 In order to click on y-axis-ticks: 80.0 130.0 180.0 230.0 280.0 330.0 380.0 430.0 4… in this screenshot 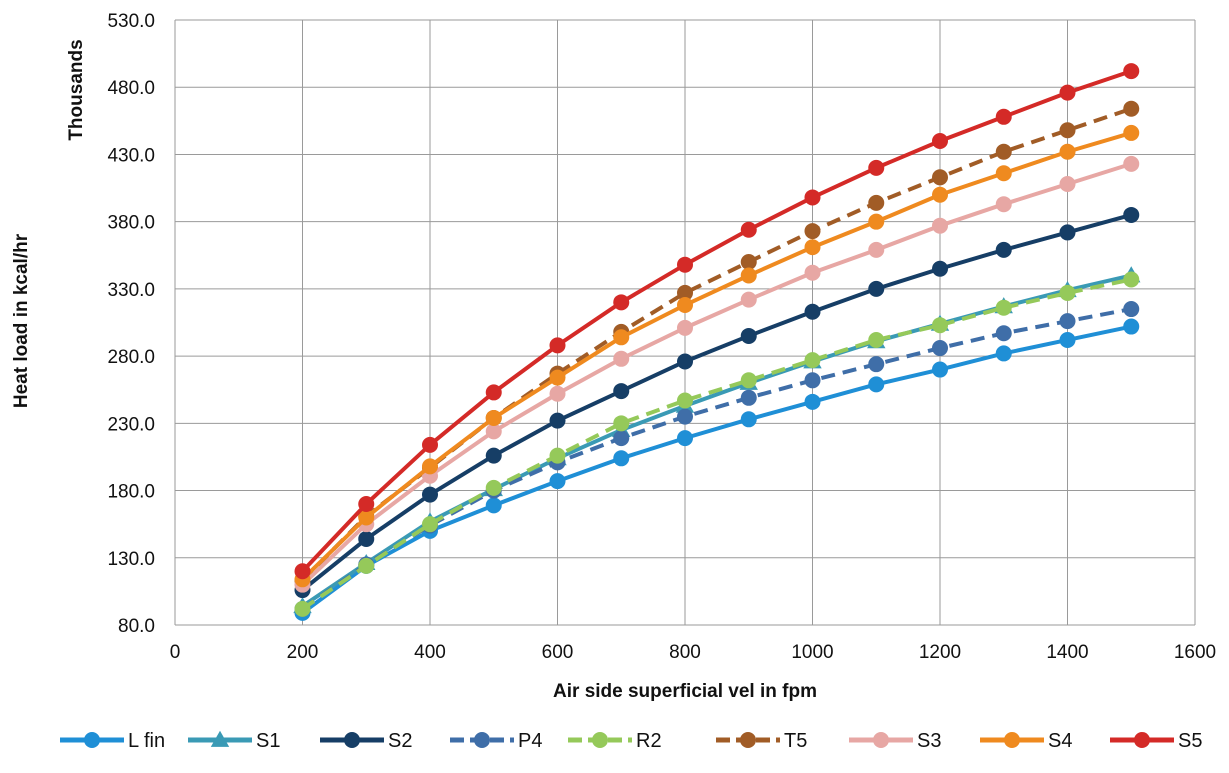, I will do `click(131, 324)`.